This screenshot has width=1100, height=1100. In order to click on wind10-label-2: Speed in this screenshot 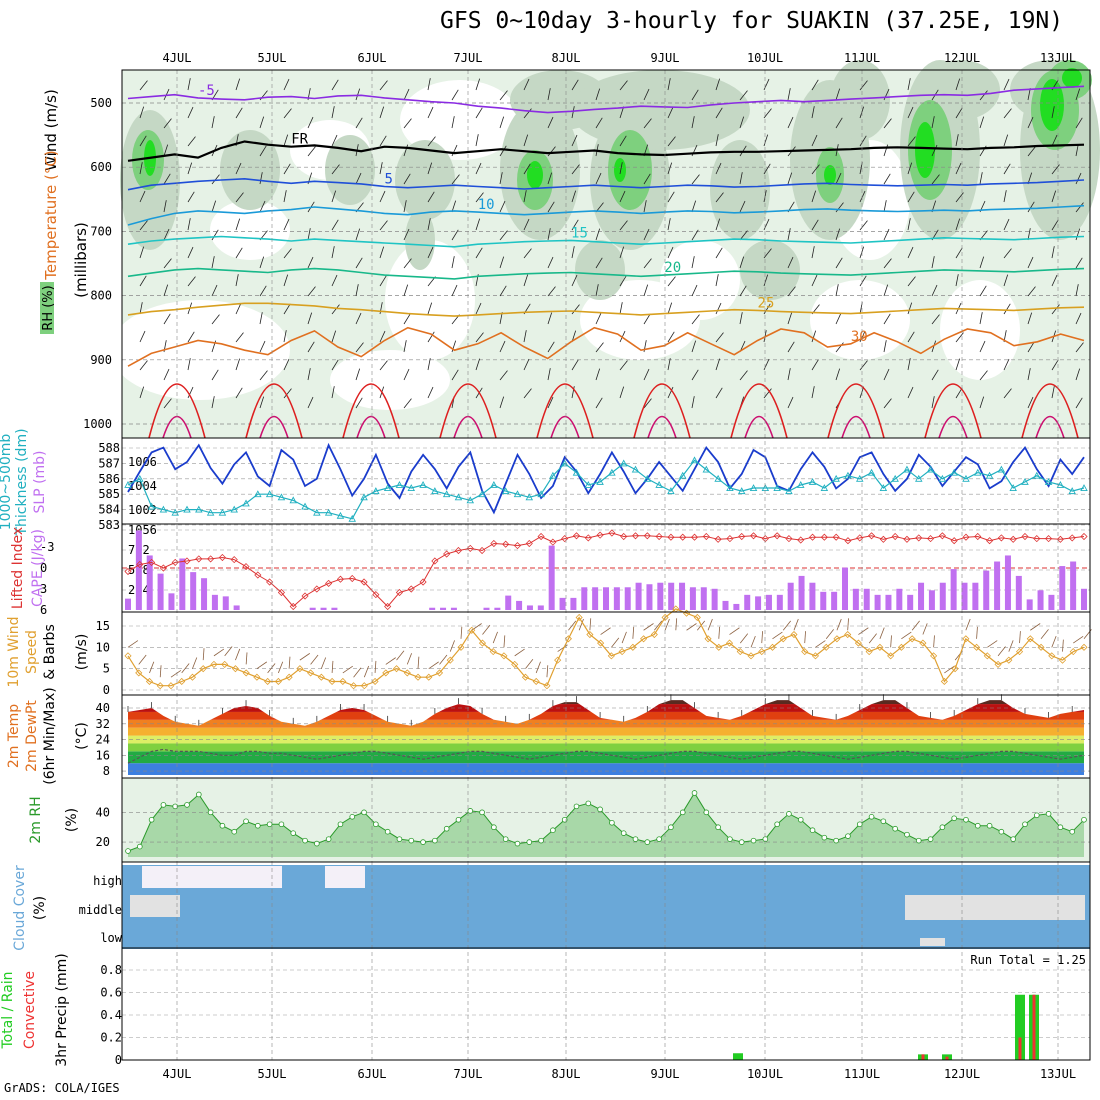, I will do `click(32, 652)`.